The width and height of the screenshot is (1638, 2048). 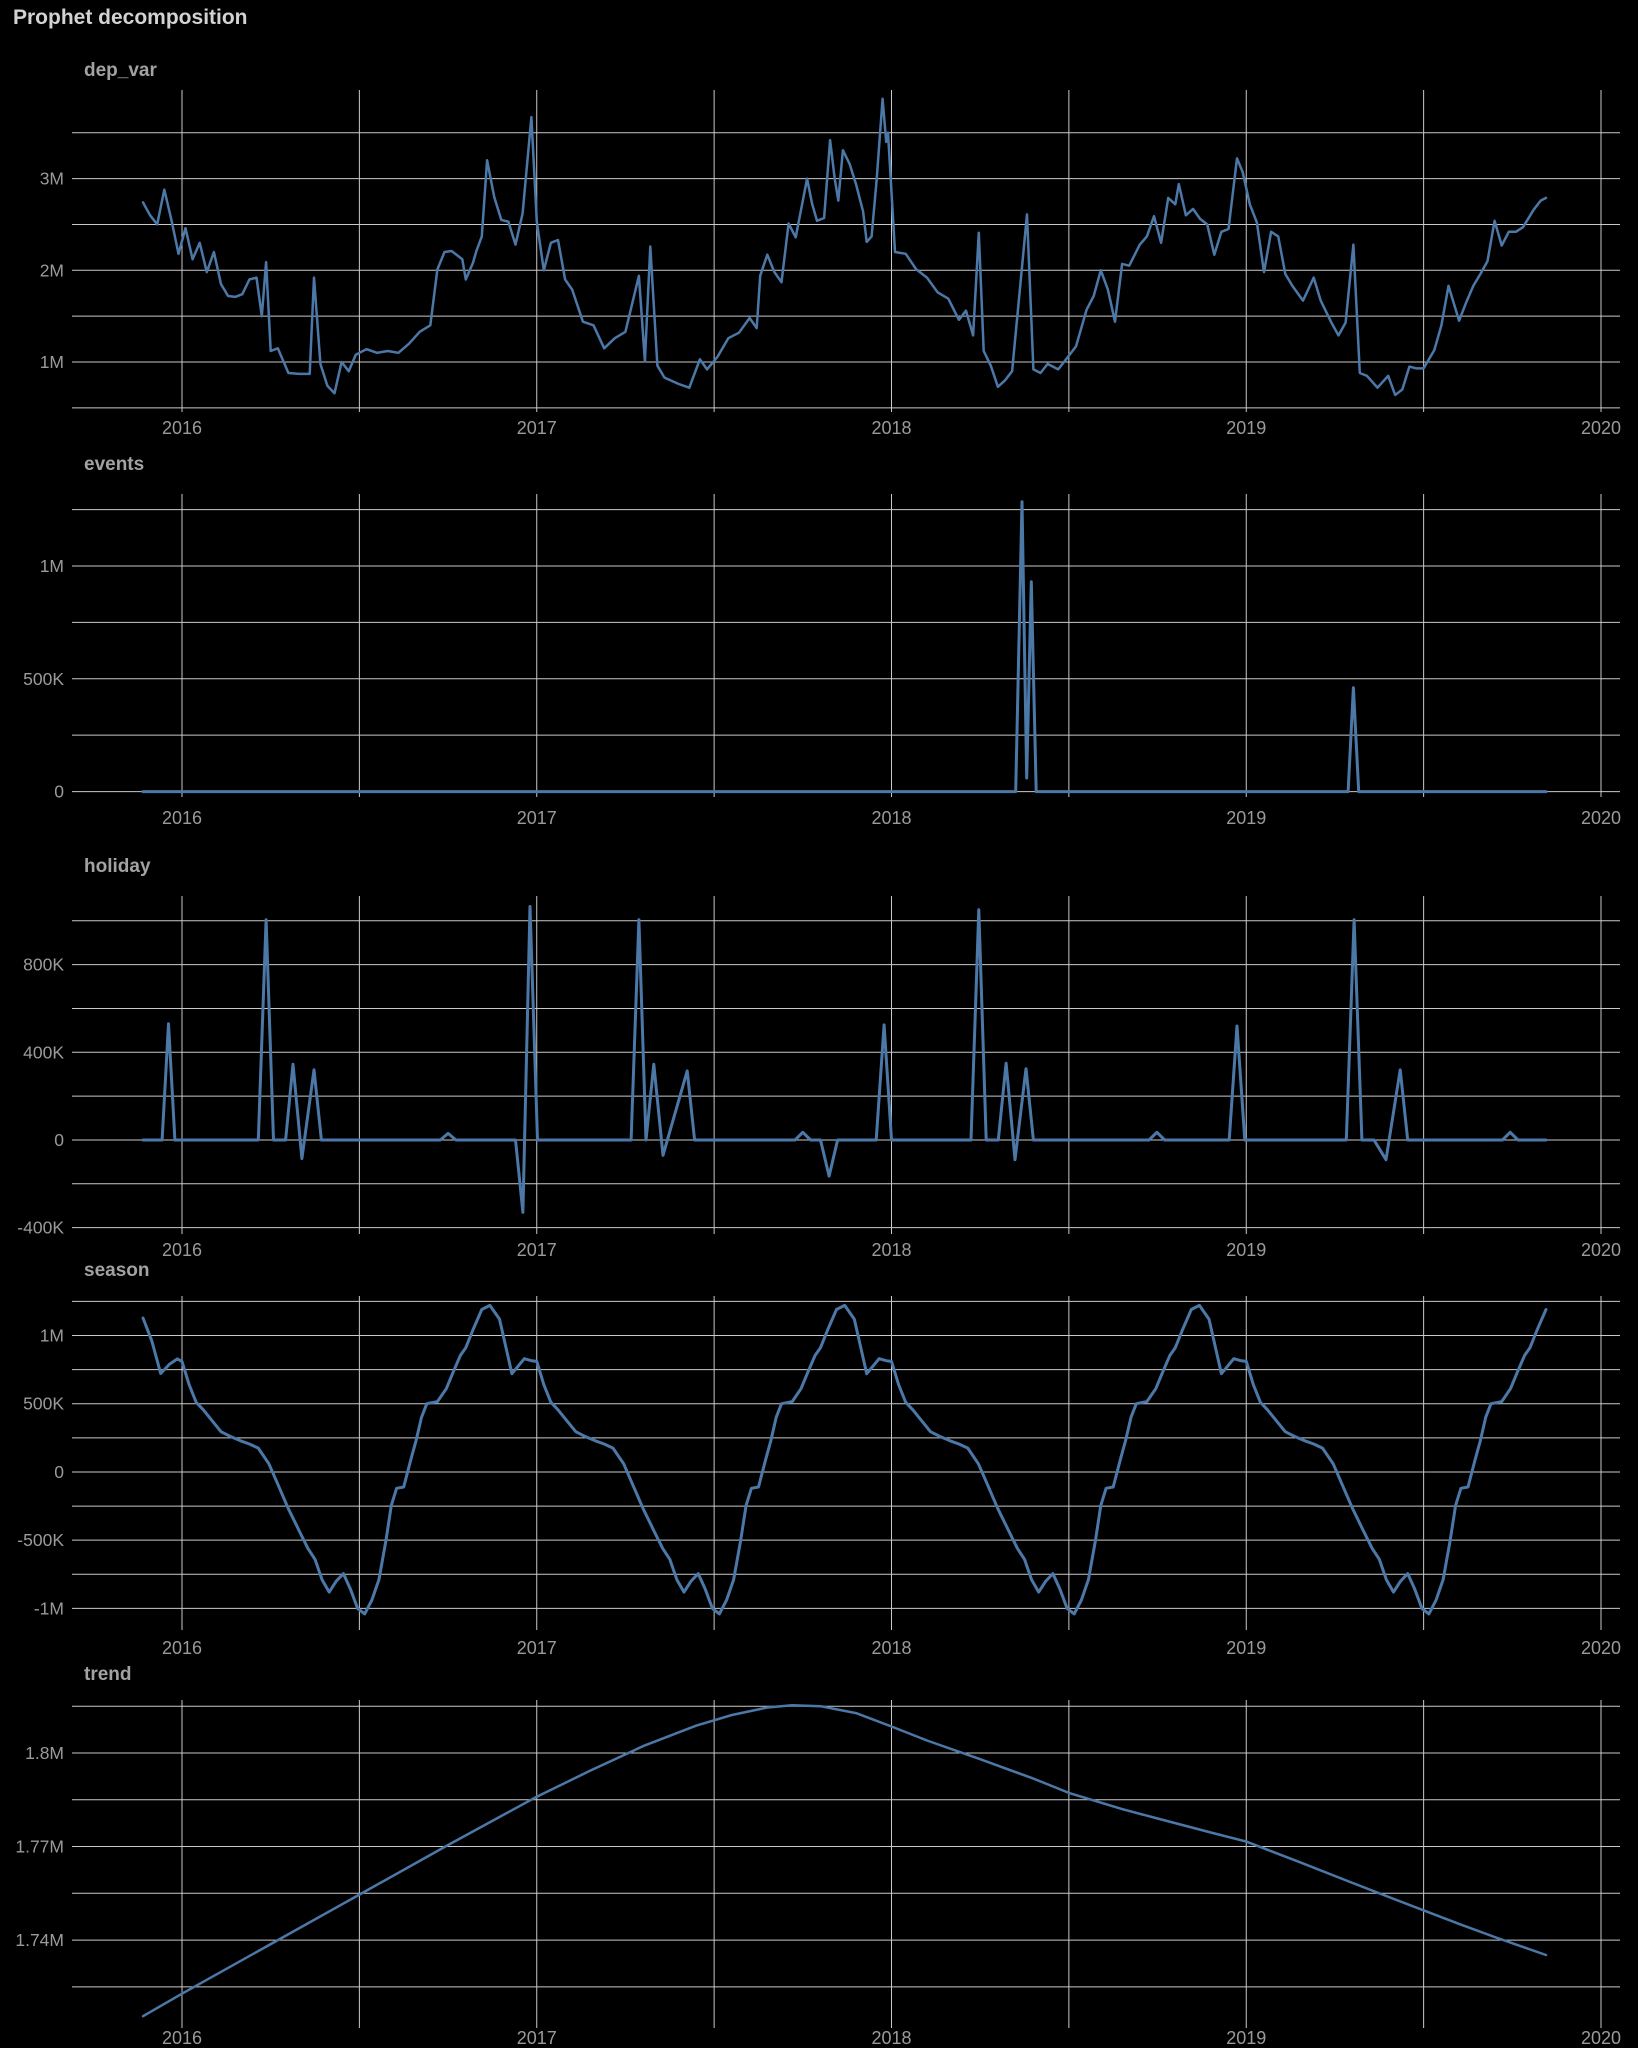 What do you see at coordinates (40, 1540) in the screenshot?
I see `y-tick-label: -500K` at bounding box center [40, 1540].